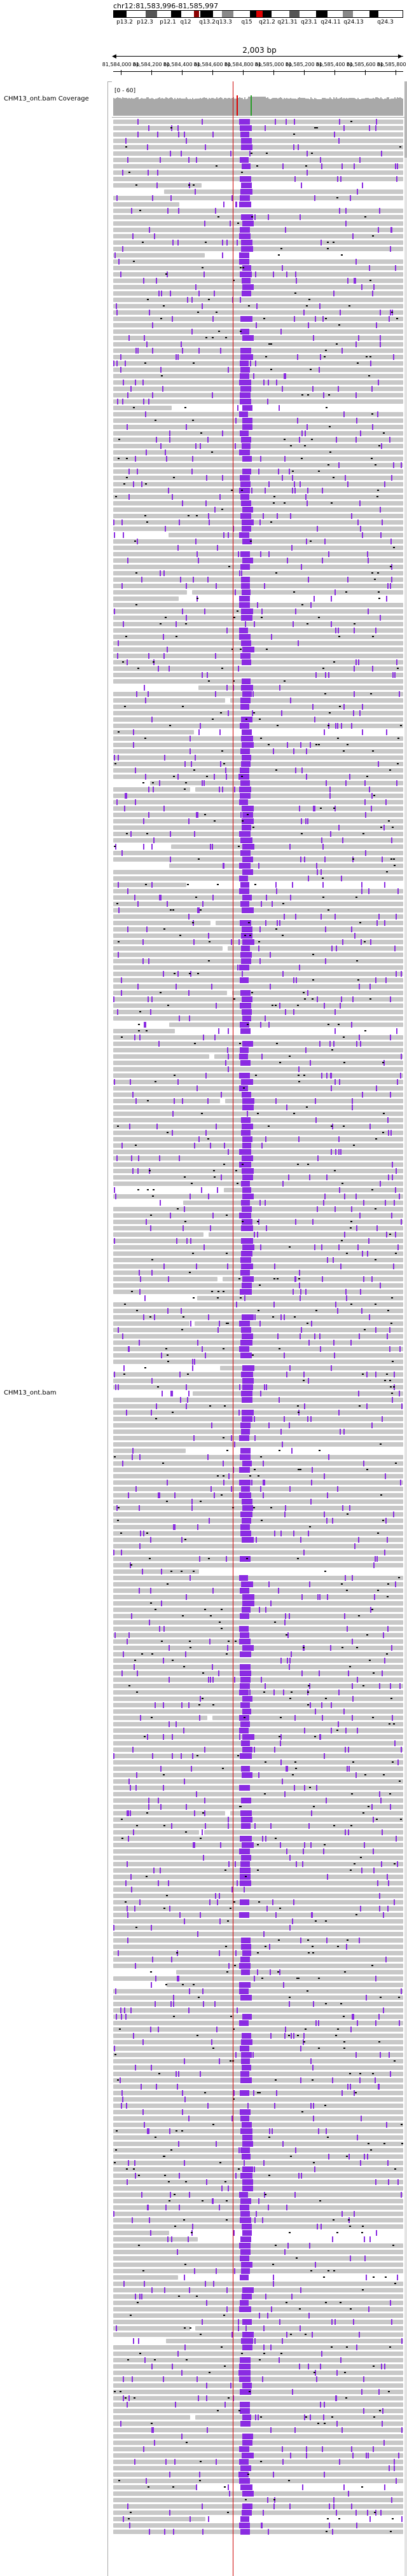 The width and height of the screenshot is (407, 2576). What do you see at coordinates (405, 120) in the screenshot?
I see `scrollbar-thumb` at bounding box center [405, 120].